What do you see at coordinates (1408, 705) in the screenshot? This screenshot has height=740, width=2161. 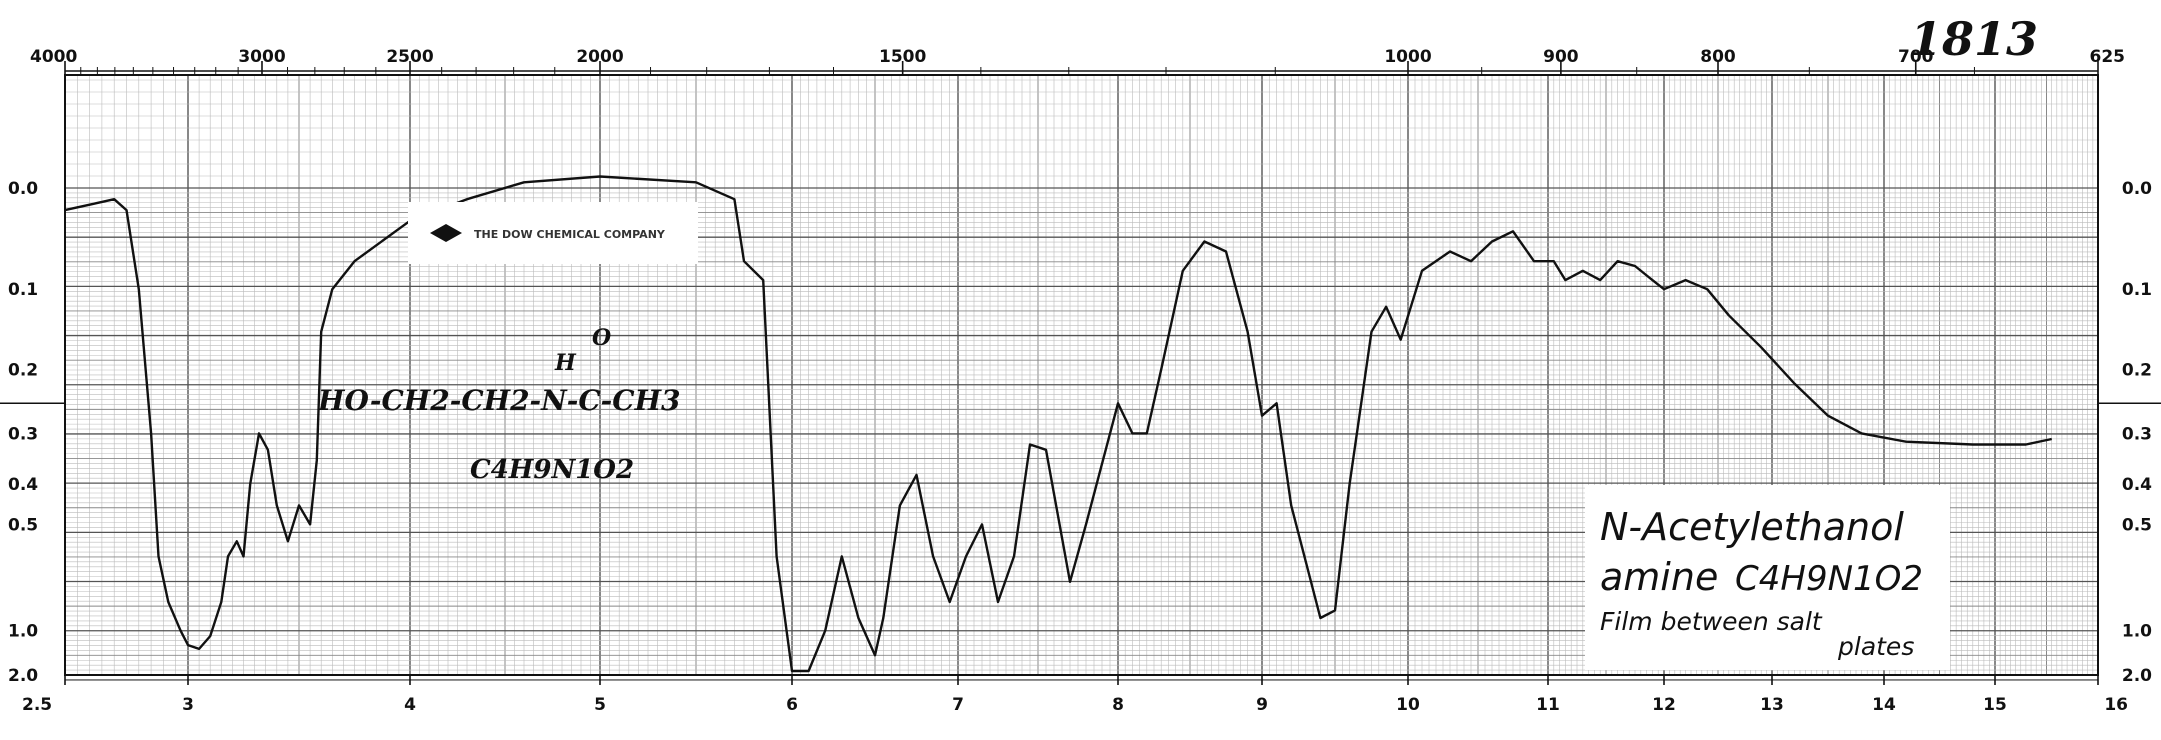 I see `bottom-tick-label: 10` at bounding box center [1408, 705].